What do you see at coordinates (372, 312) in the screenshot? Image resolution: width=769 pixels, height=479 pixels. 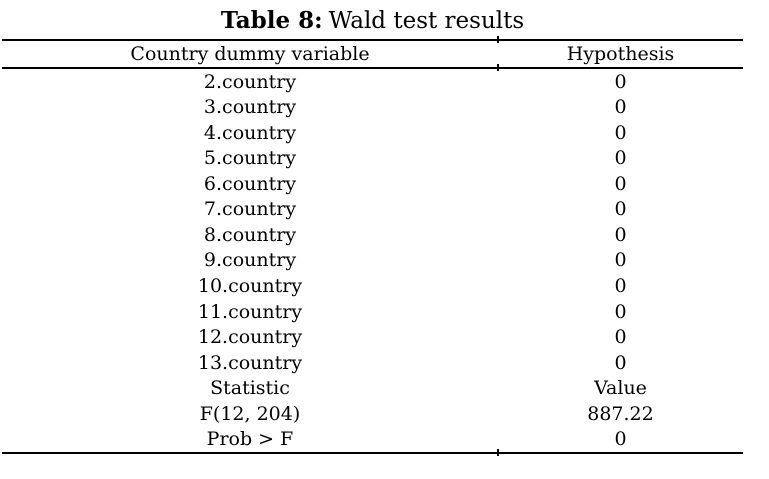 I see `table-row: 11.country 0` at bounding box center [372, 312].